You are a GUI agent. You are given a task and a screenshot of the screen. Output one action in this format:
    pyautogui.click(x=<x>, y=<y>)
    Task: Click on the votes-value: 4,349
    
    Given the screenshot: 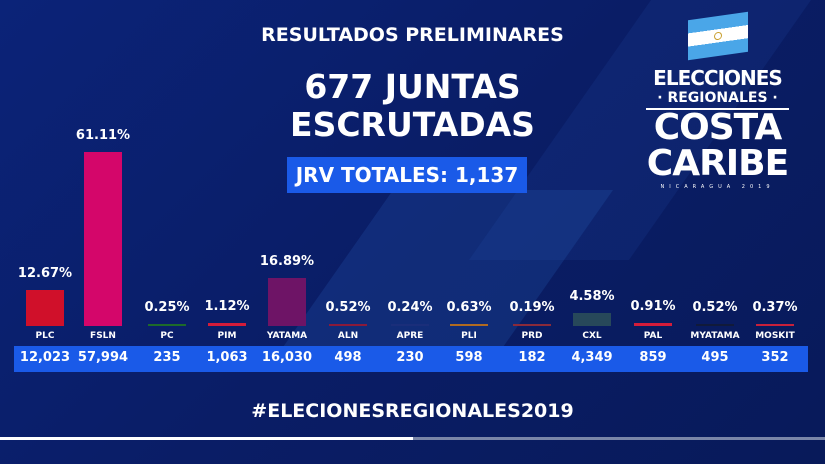 What is the action you would take?
    pyautogui.click(x=592, y=357)
    